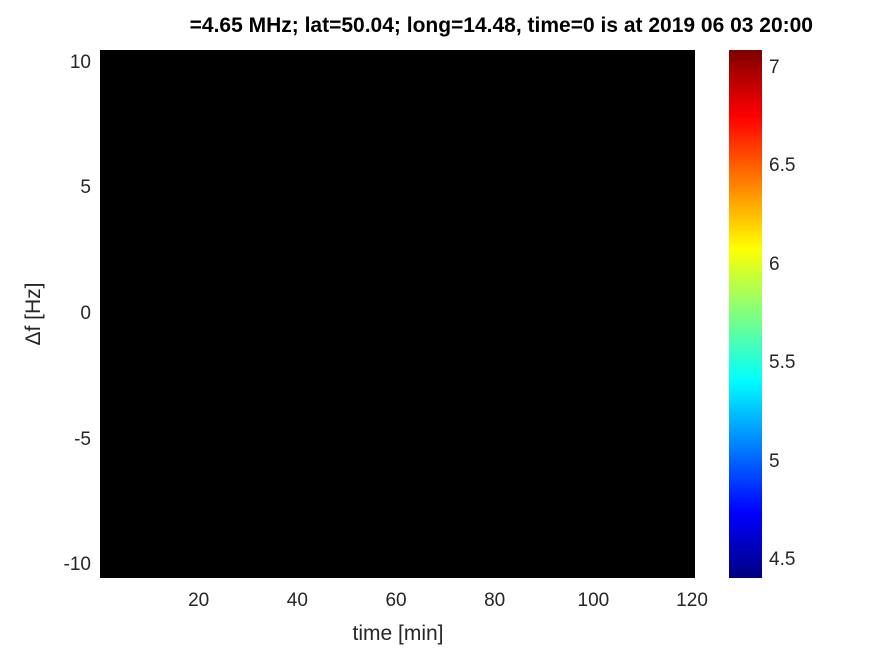 This screenshot has height=656, width=875. I want to click on colorbar-tick-label: 4.5, so click(782, 560).